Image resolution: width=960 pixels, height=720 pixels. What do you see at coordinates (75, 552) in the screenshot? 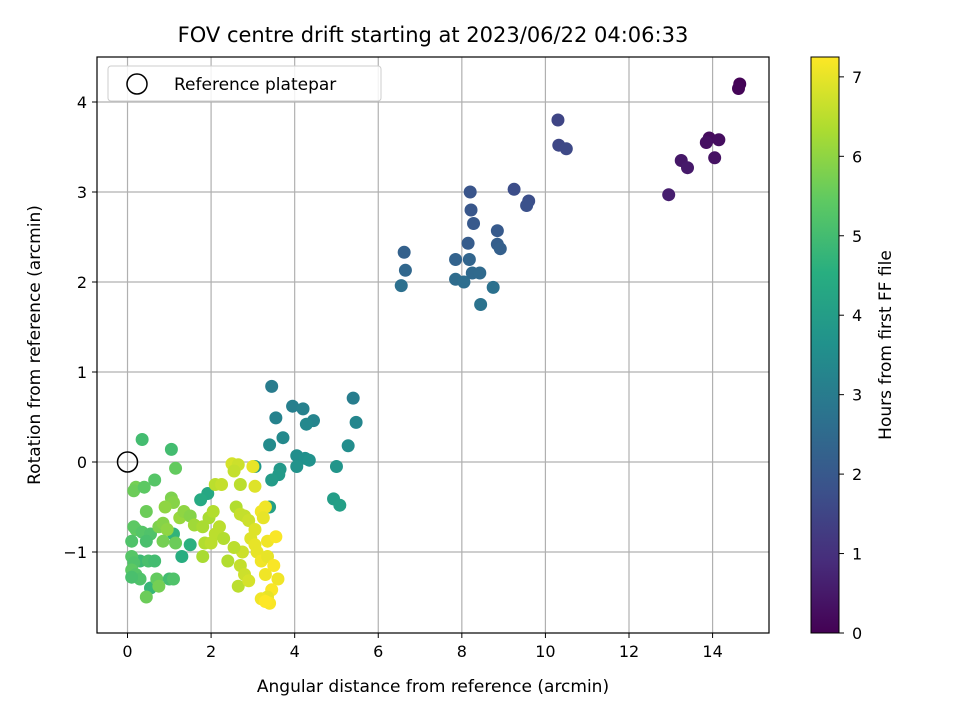
I see `y-tick-label: −1` at bounding box center [75, 552].